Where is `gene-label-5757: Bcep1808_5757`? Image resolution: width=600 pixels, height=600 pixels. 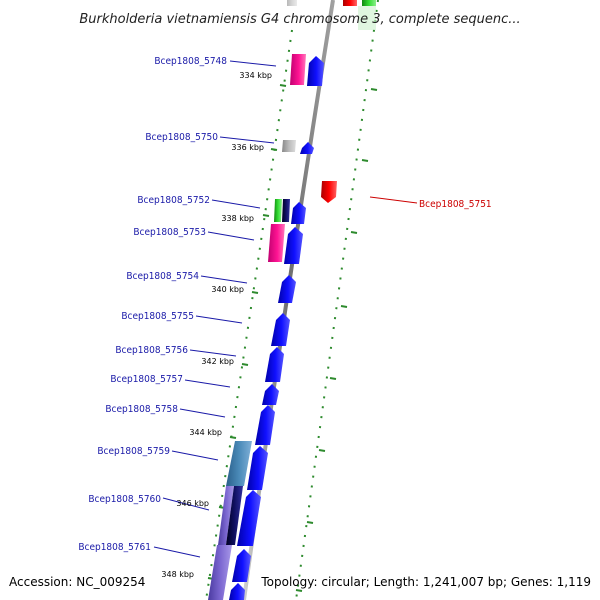
gene-label-5757: Bcep1808_5757 is located at coordinates (146, 379).